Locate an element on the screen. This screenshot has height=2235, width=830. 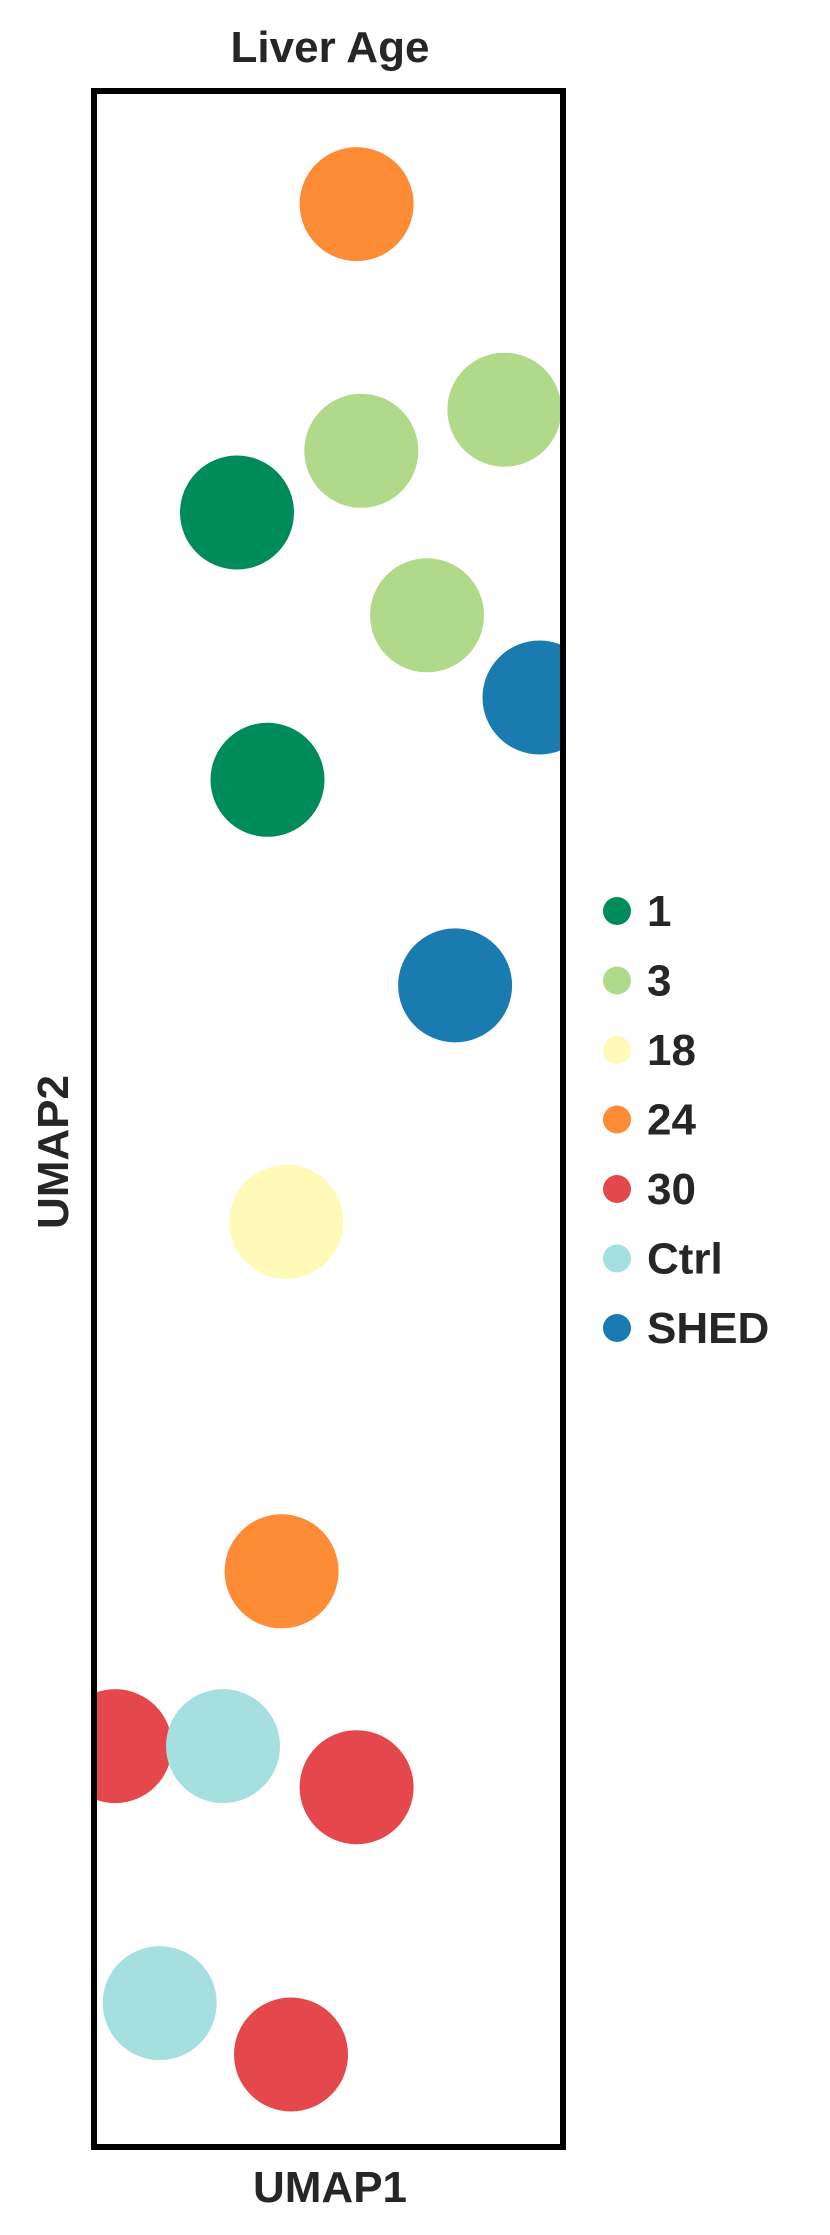
legend-item-1: 1 is located at coordinates (637, 911).